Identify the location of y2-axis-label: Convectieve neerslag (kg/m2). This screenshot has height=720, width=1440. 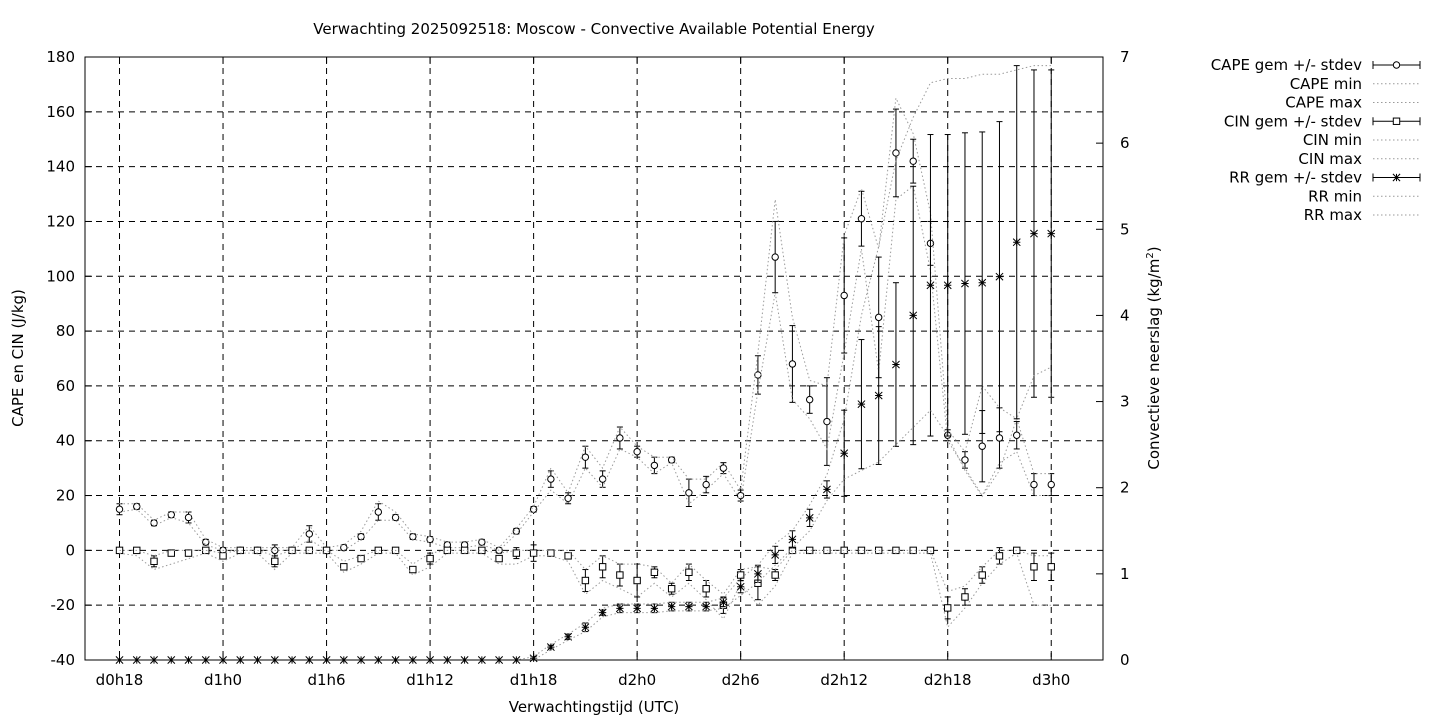
(1154, 357).